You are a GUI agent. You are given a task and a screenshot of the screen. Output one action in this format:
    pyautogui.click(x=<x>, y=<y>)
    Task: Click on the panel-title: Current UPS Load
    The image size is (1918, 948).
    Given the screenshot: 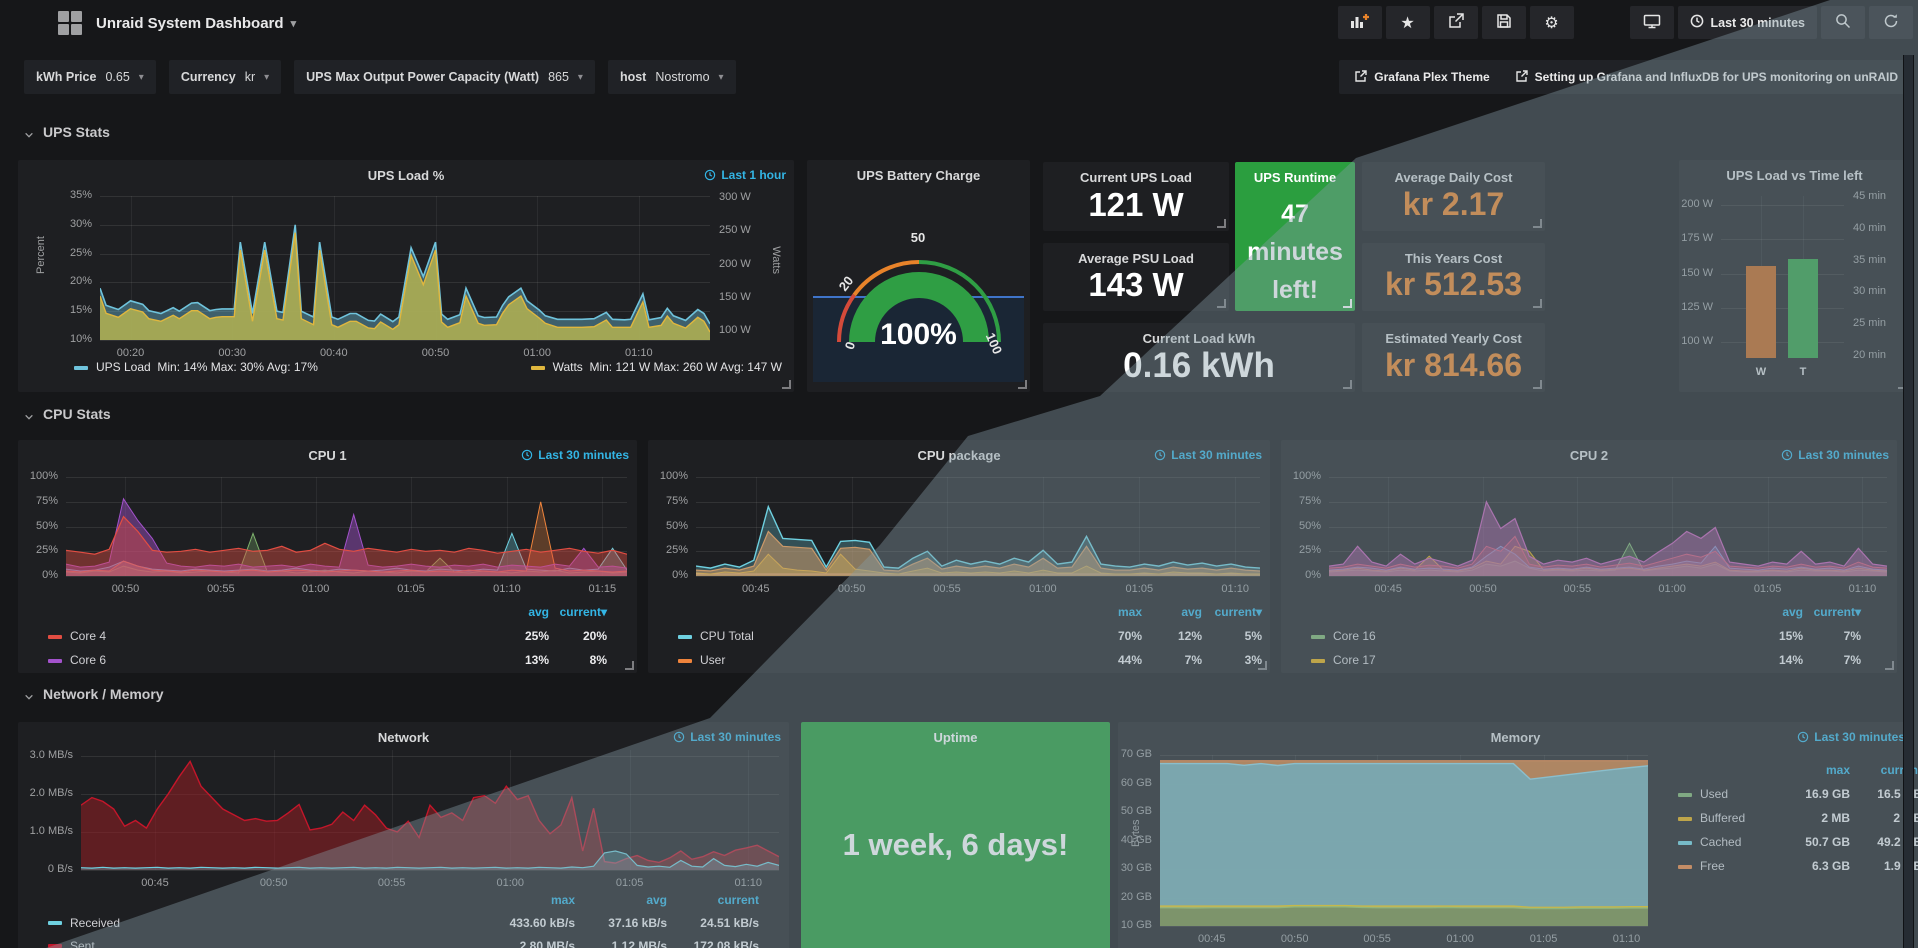 What is the action you would take?
    pyautogui.click(x=1136, y=177)
    